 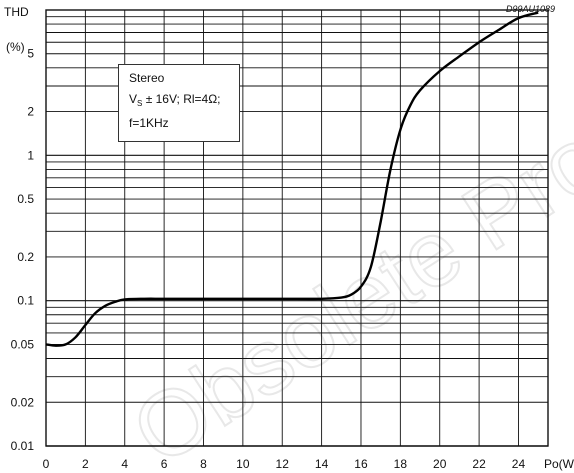 I want to click on x-axis-label: Po(W), so click(x=559, y=464).